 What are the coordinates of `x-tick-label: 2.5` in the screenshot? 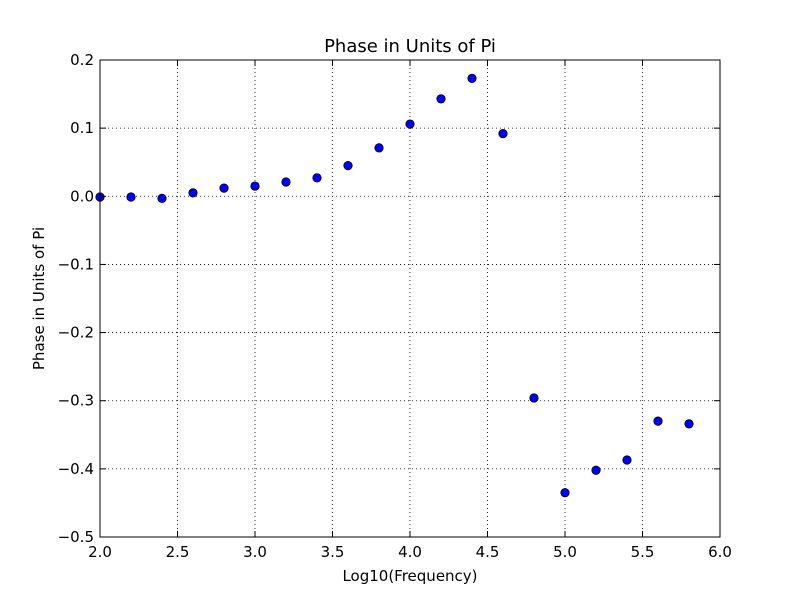 It's located at (178, 552).